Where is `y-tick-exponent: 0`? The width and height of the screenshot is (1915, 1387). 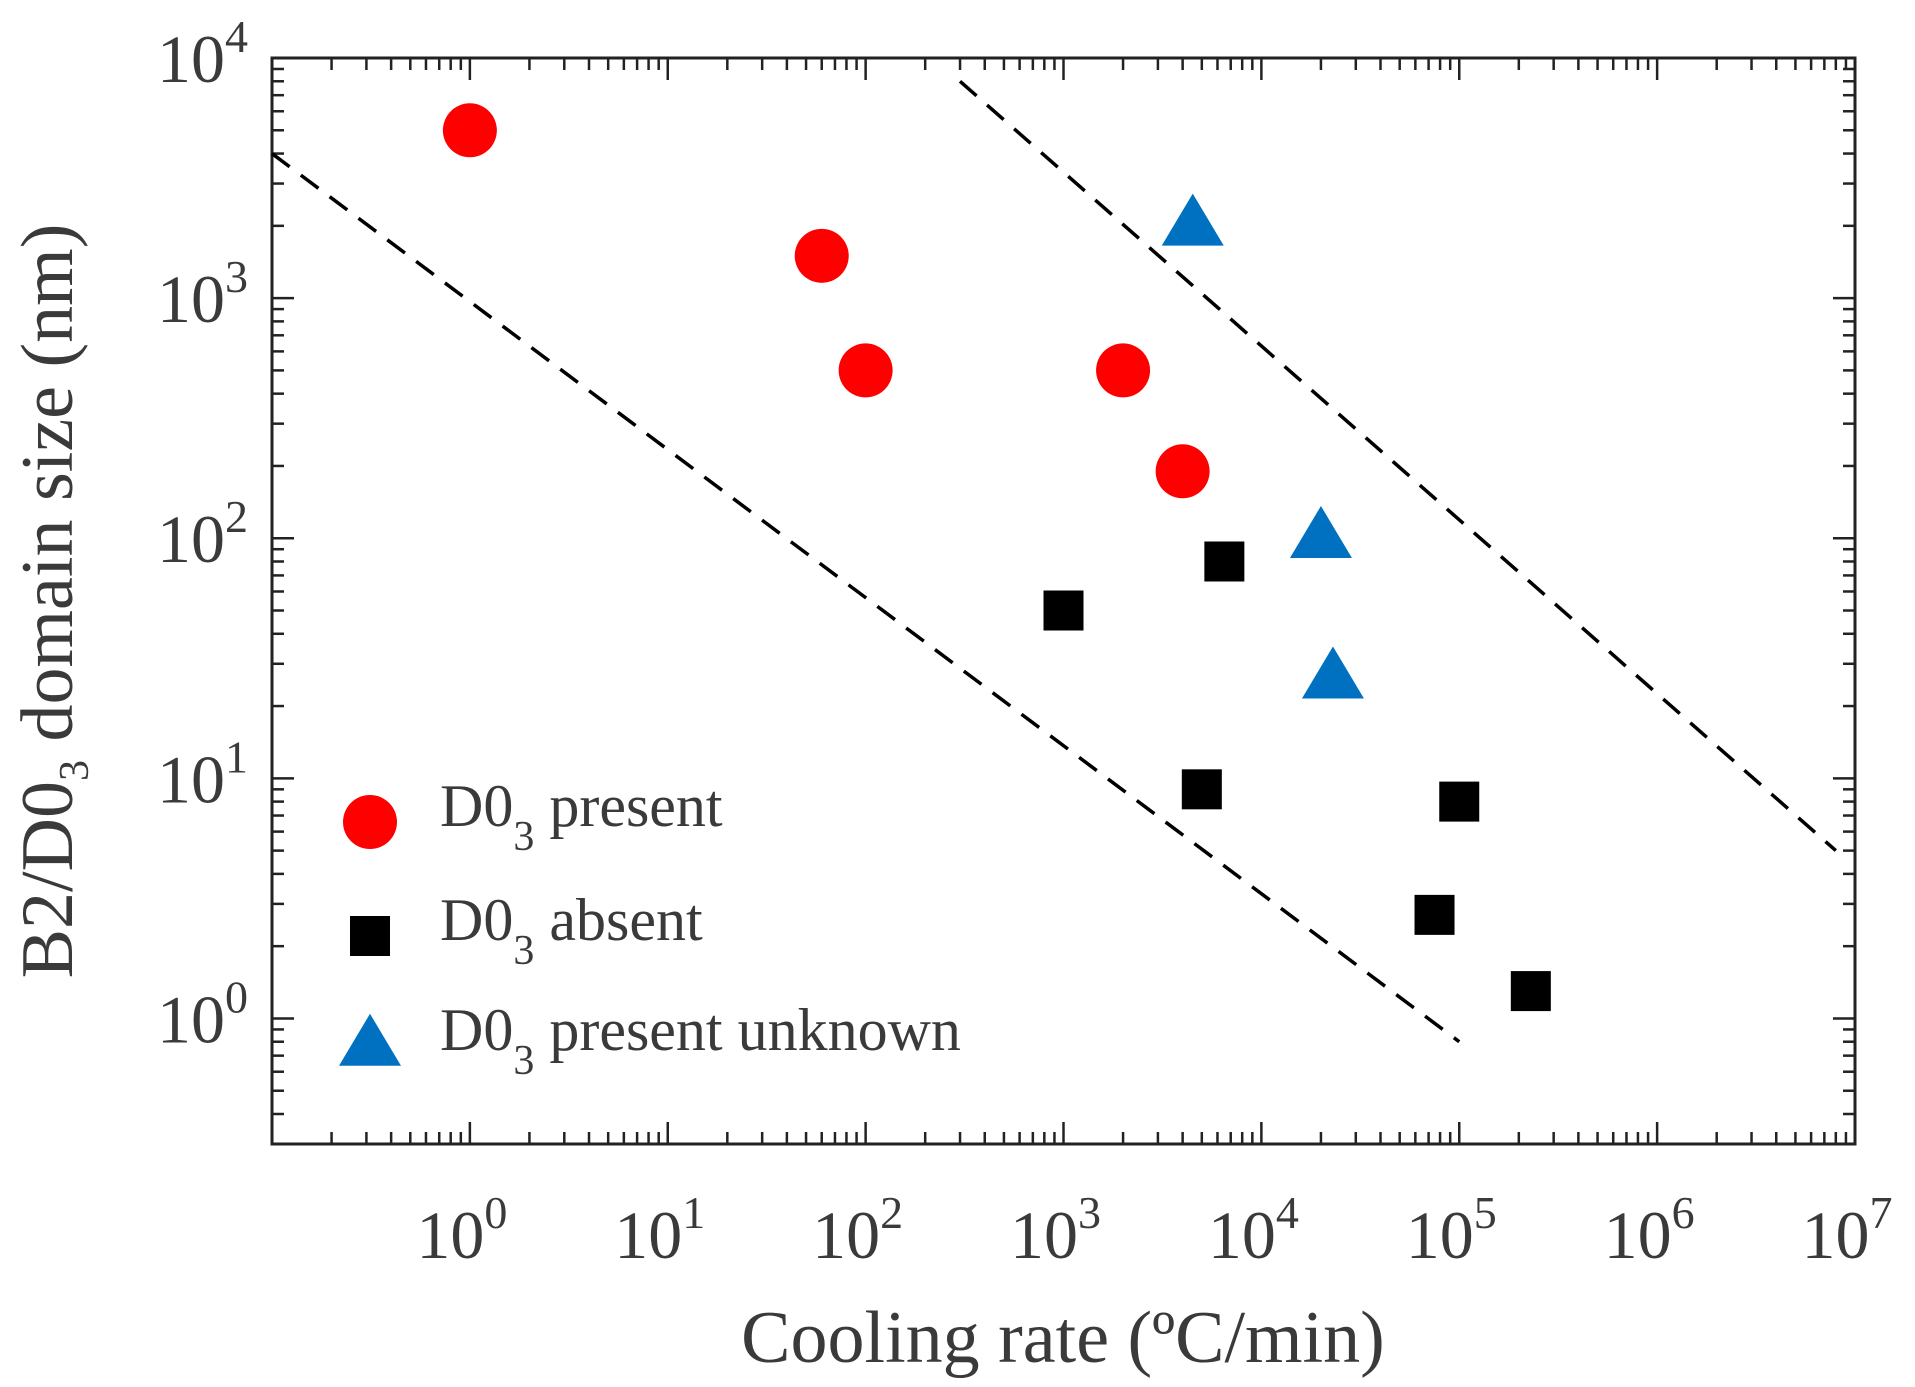 y-tick-exponent: 0 is located at coordinates (236, 996).